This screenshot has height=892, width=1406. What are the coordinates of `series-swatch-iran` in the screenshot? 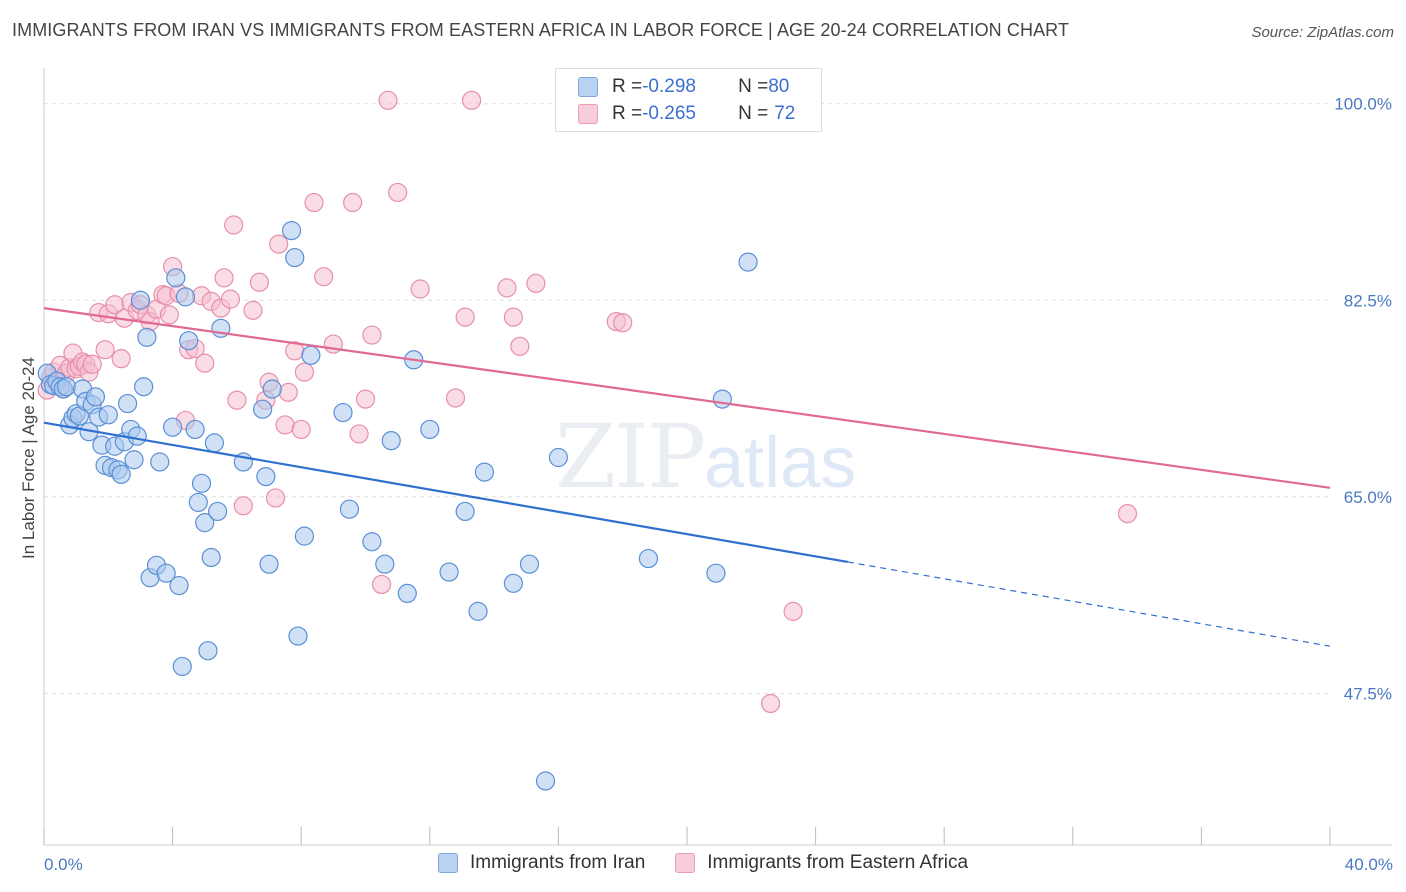 It's located at (448, 863).